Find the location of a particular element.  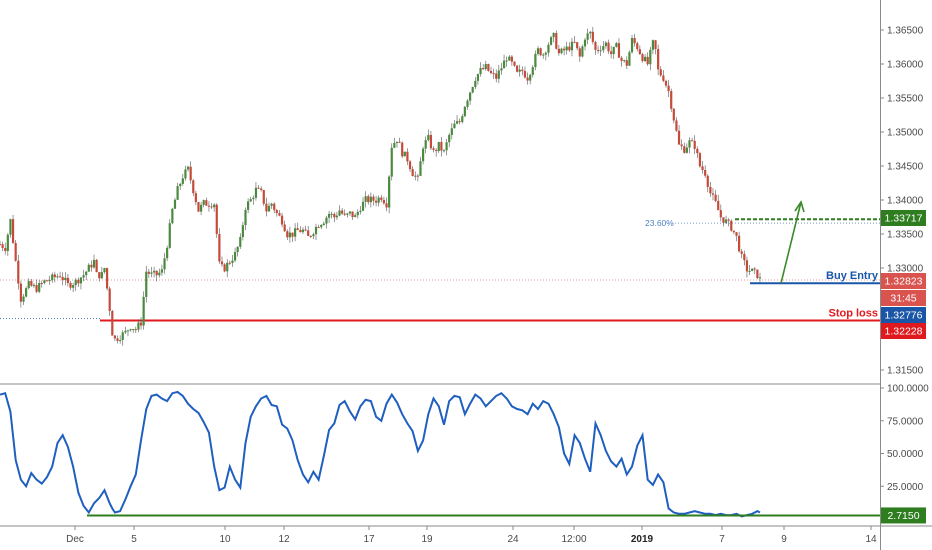

price-tick-label: 1.36500 is located at coordinates (905, 31).